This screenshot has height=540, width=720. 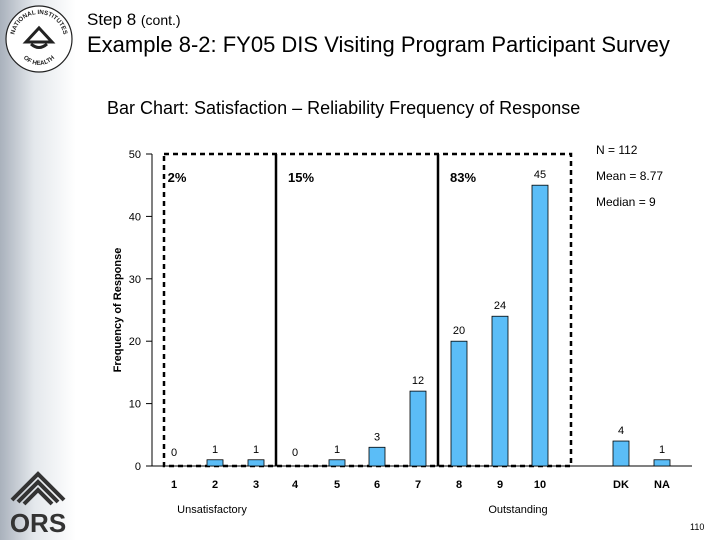 What do you see at coordinates (662, 463) in the screenshot?
I see `bar-NA` at bounding box center [662, 463].